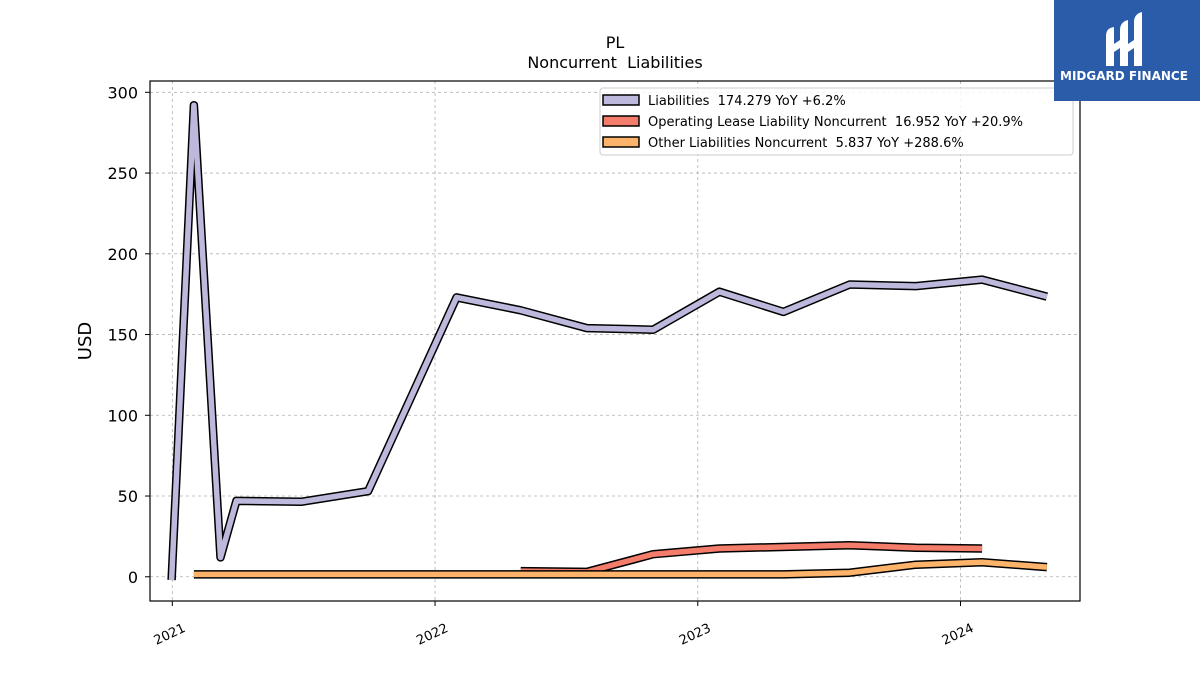 The image size is (1200, 675). Describe the element at coordinates (122, 254) in the screenshot. I see `y-tick-label: 200` at that location.